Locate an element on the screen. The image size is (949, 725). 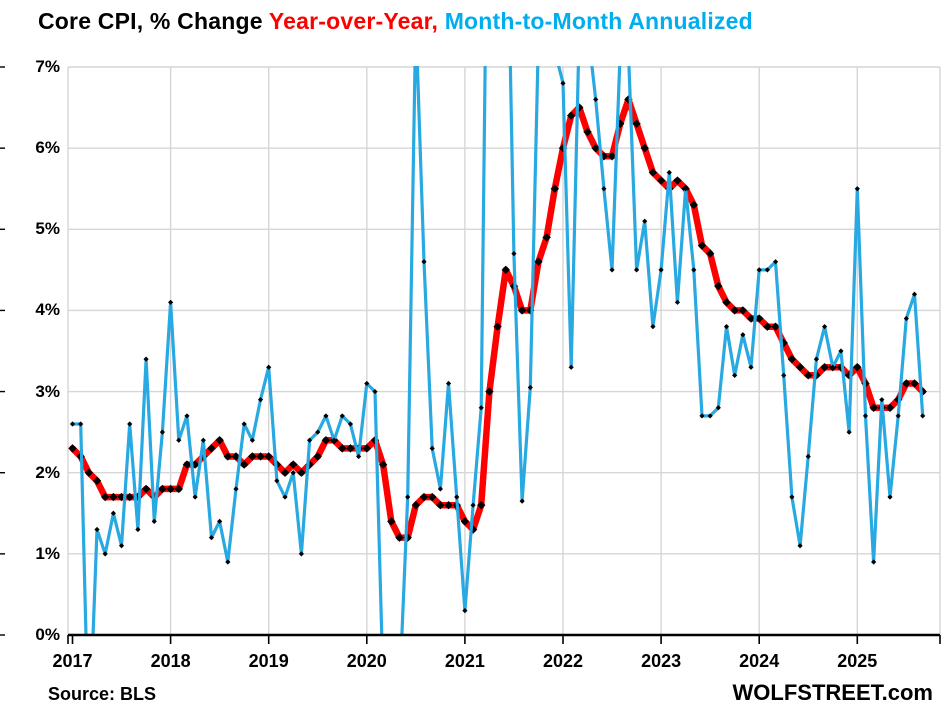
y-tick-label: 3% is located at coordinates (47, 391).